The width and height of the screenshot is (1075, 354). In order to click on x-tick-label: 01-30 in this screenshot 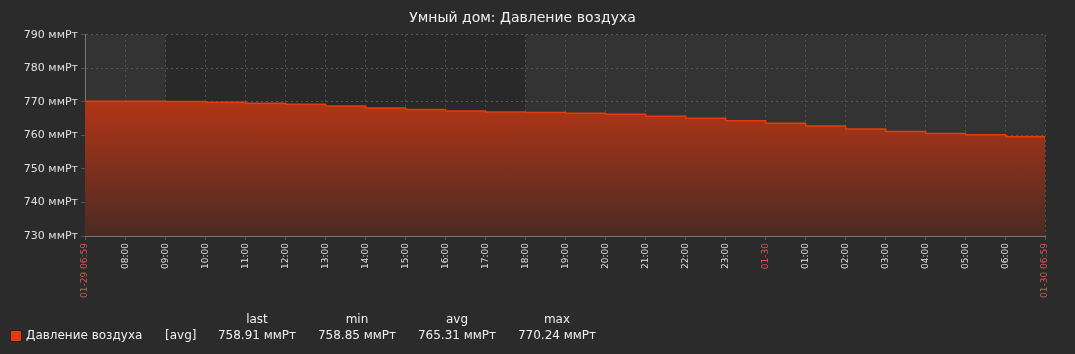, I will do `click(765, 256)`.